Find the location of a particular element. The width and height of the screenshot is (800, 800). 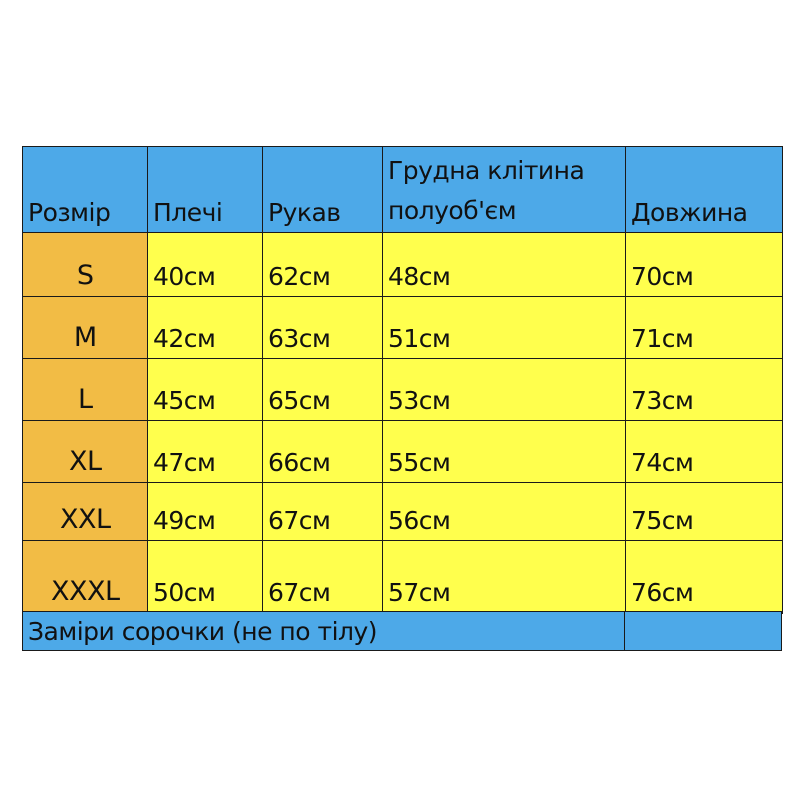

measurement-value: 70см is located at coordinates (662, 276).